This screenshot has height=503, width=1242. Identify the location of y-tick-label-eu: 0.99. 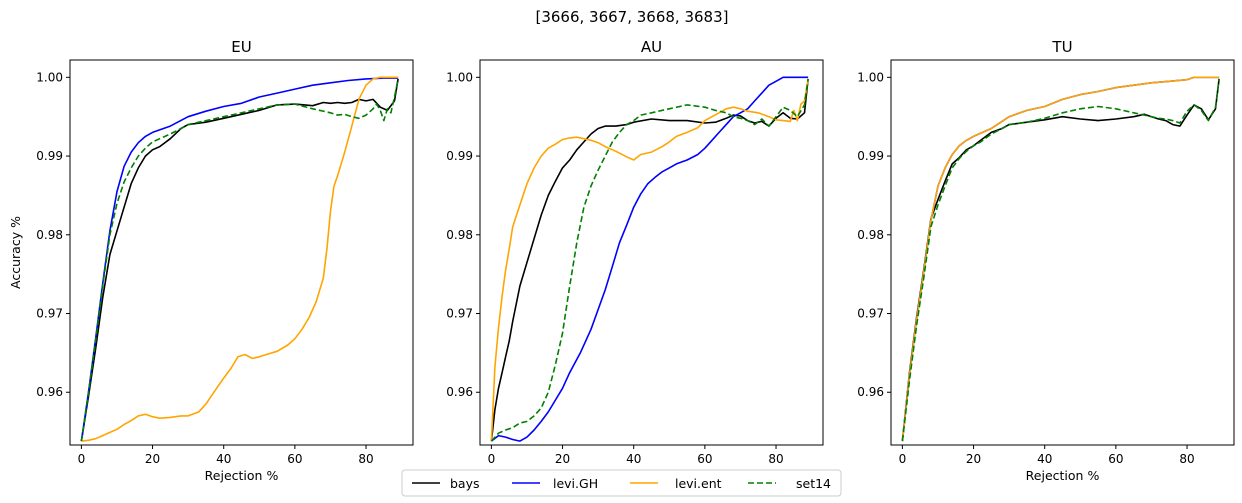
(49, 156).